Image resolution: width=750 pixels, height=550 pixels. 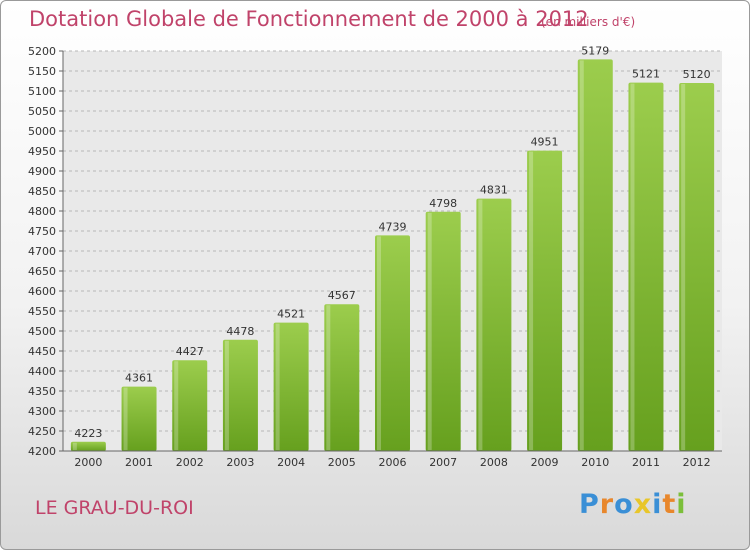 What do you see at coordinates (42, 351) in the screenshot?
I see `y-tick-label: 4450` at bounding box center [42, 351].